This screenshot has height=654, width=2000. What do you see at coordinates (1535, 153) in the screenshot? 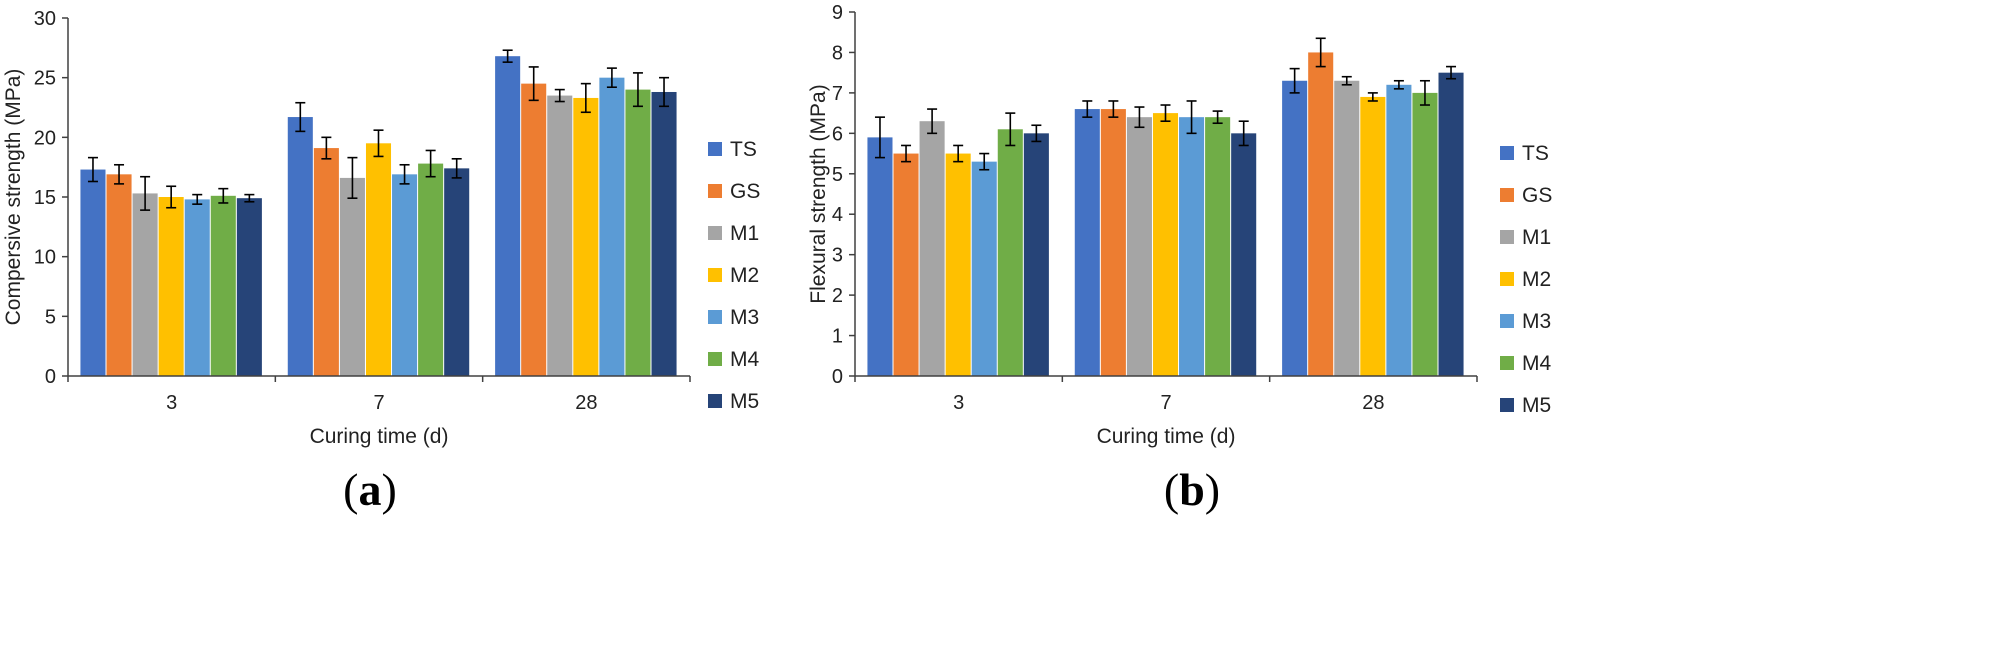
I see `legend-label: TS` at bounding box center [1535, 153].